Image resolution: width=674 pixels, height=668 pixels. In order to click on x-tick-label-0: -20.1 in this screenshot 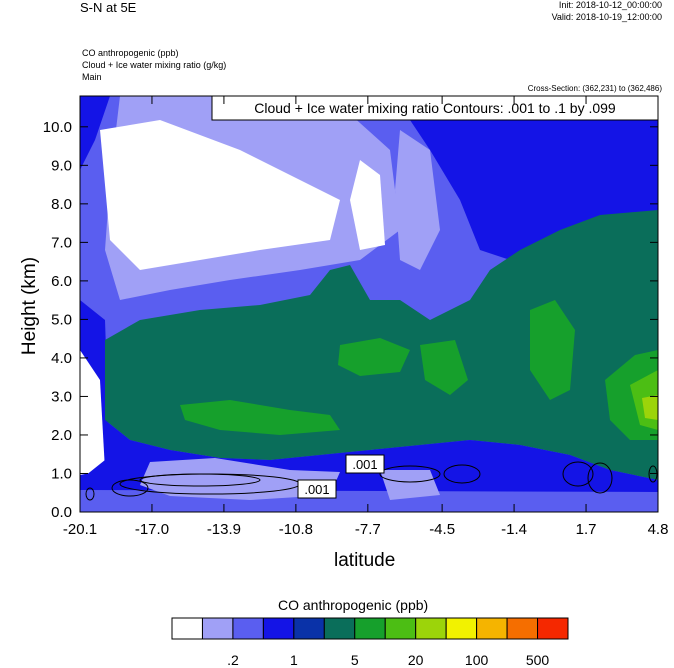, I will do `click(80, 529)`.